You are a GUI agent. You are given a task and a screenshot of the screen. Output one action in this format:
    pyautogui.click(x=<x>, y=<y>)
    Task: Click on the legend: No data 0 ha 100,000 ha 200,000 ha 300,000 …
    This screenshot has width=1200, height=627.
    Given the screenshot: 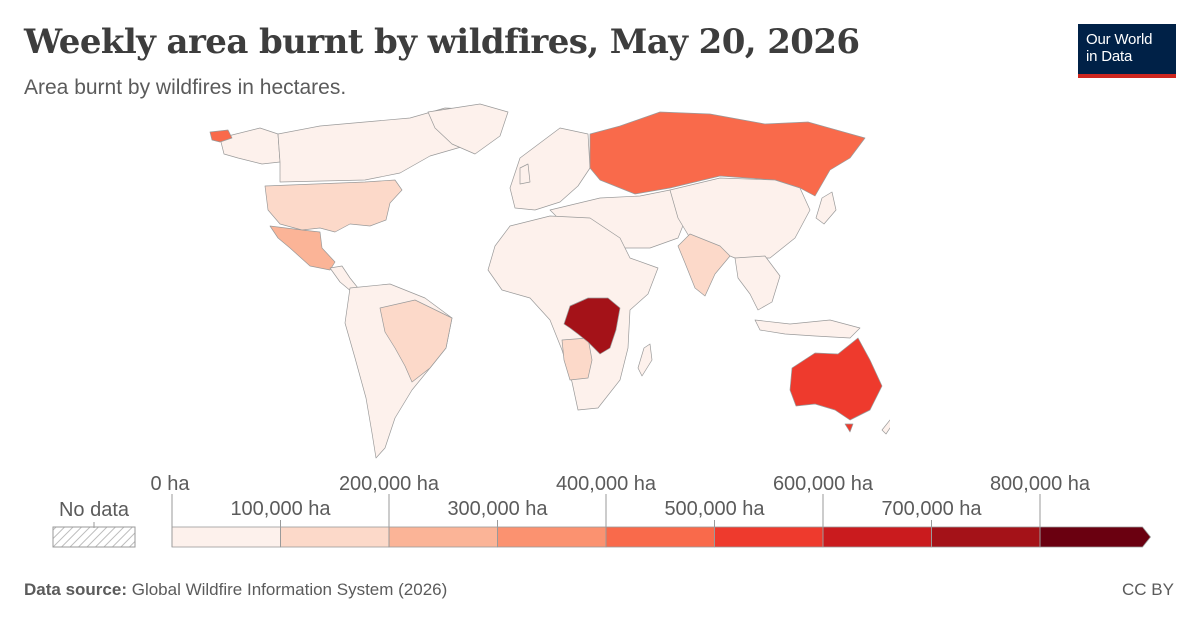 What is the action you would take?
    pyautogui.click(x=602, y=510)
    